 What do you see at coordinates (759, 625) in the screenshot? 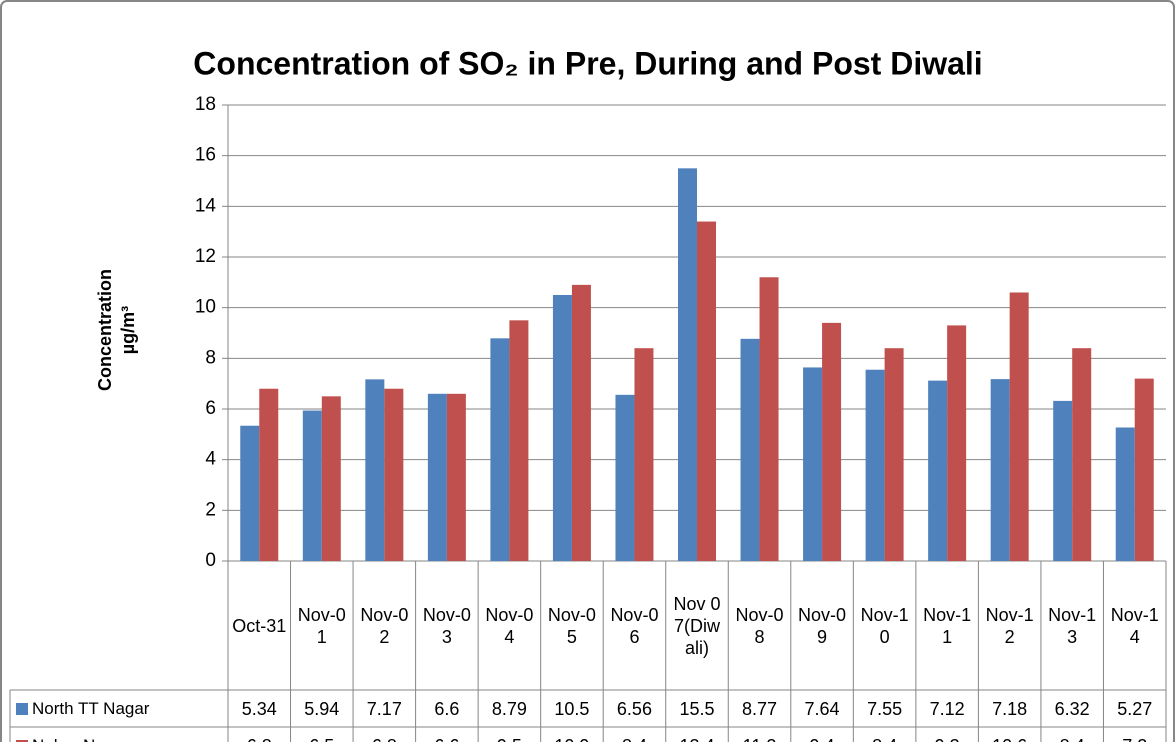
I see `x-tick-label: Nov-08` at bounding box center [759, 625].